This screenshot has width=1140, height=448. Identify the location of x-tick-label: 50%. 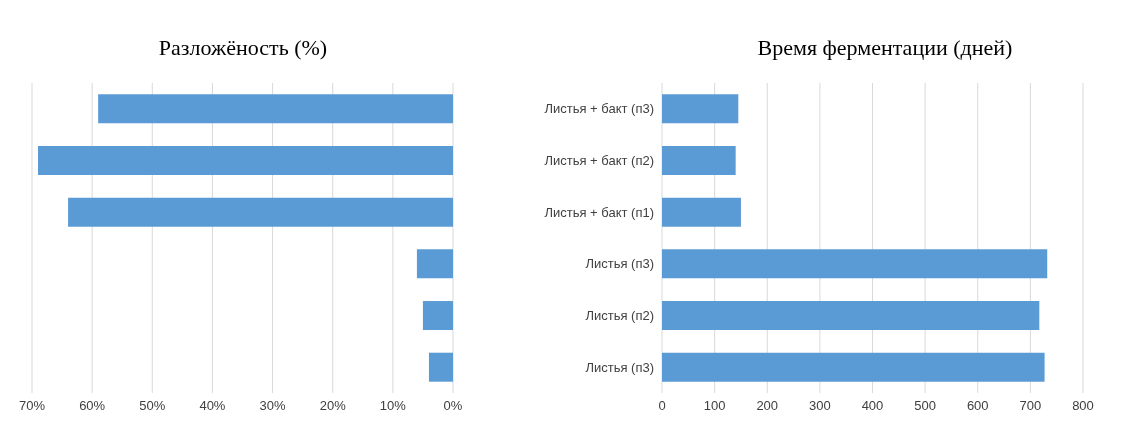
(152, 406).